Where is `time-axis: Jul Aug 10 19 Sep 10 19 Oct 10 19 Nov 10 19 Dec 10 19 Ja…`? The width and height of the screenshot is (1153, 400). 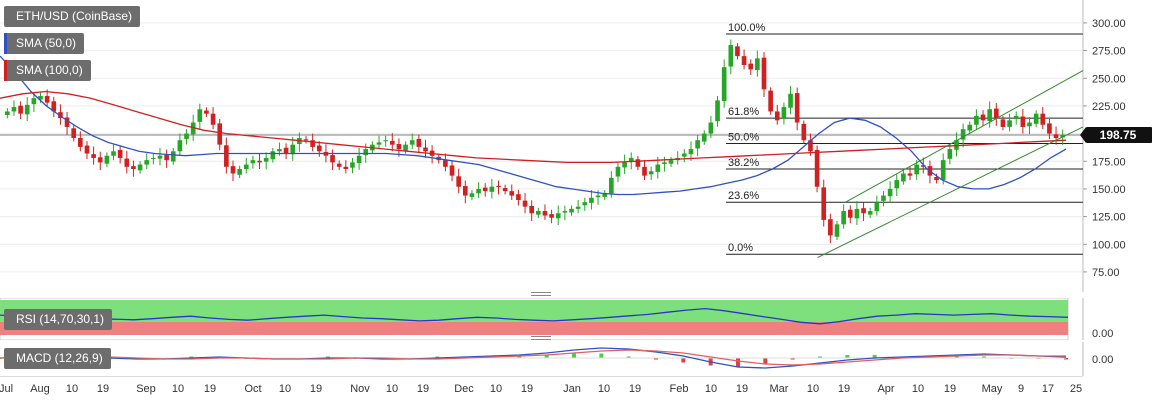 time-axis: Jul Aug 10 19 Sep 10 19 Oct 10 19 Nov 10 19 Dec 10 19 Ja… is located at coordinates (576, 388).